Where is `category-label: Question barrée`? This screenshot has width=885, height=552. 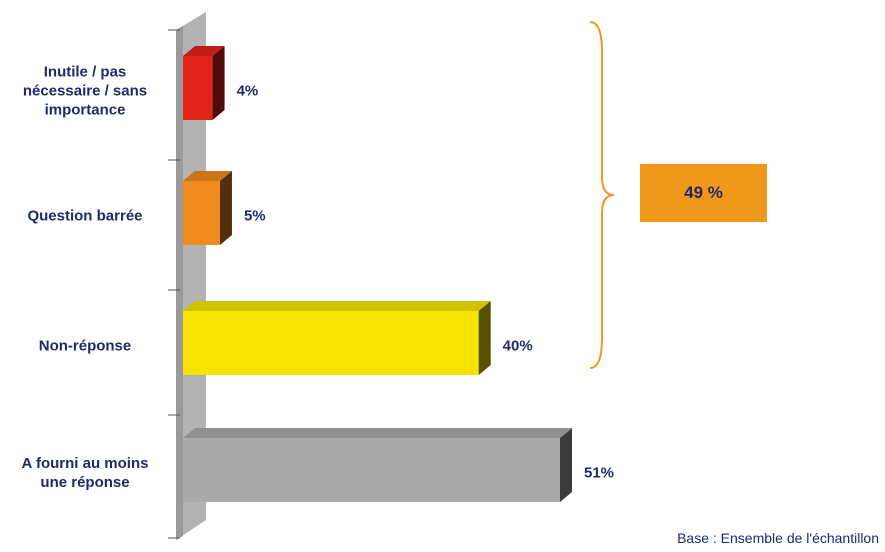
category-label: Question barrée is located at coordinates (85, 216).